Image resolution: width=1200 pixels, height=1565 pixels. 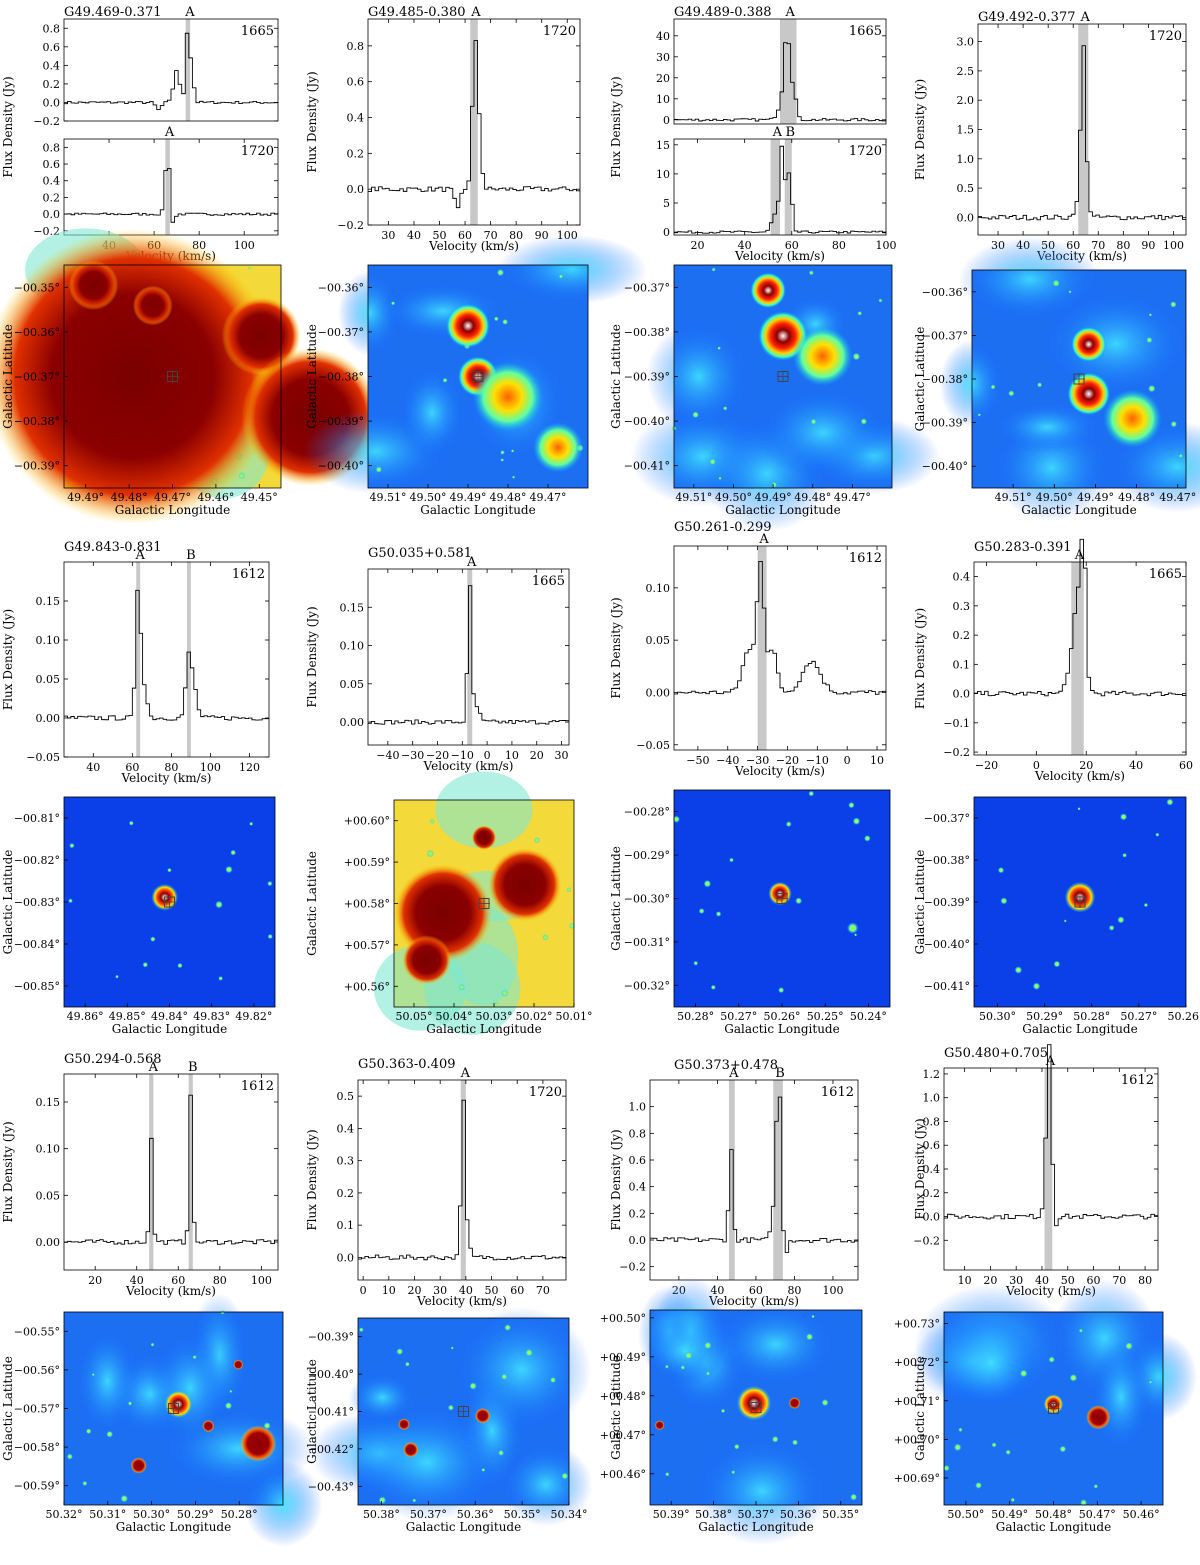 What do you see at coordinates (454, 1016) in the screenshot?
I see `x-tick-label: 50.04°` at bounding box center [454, 1016].